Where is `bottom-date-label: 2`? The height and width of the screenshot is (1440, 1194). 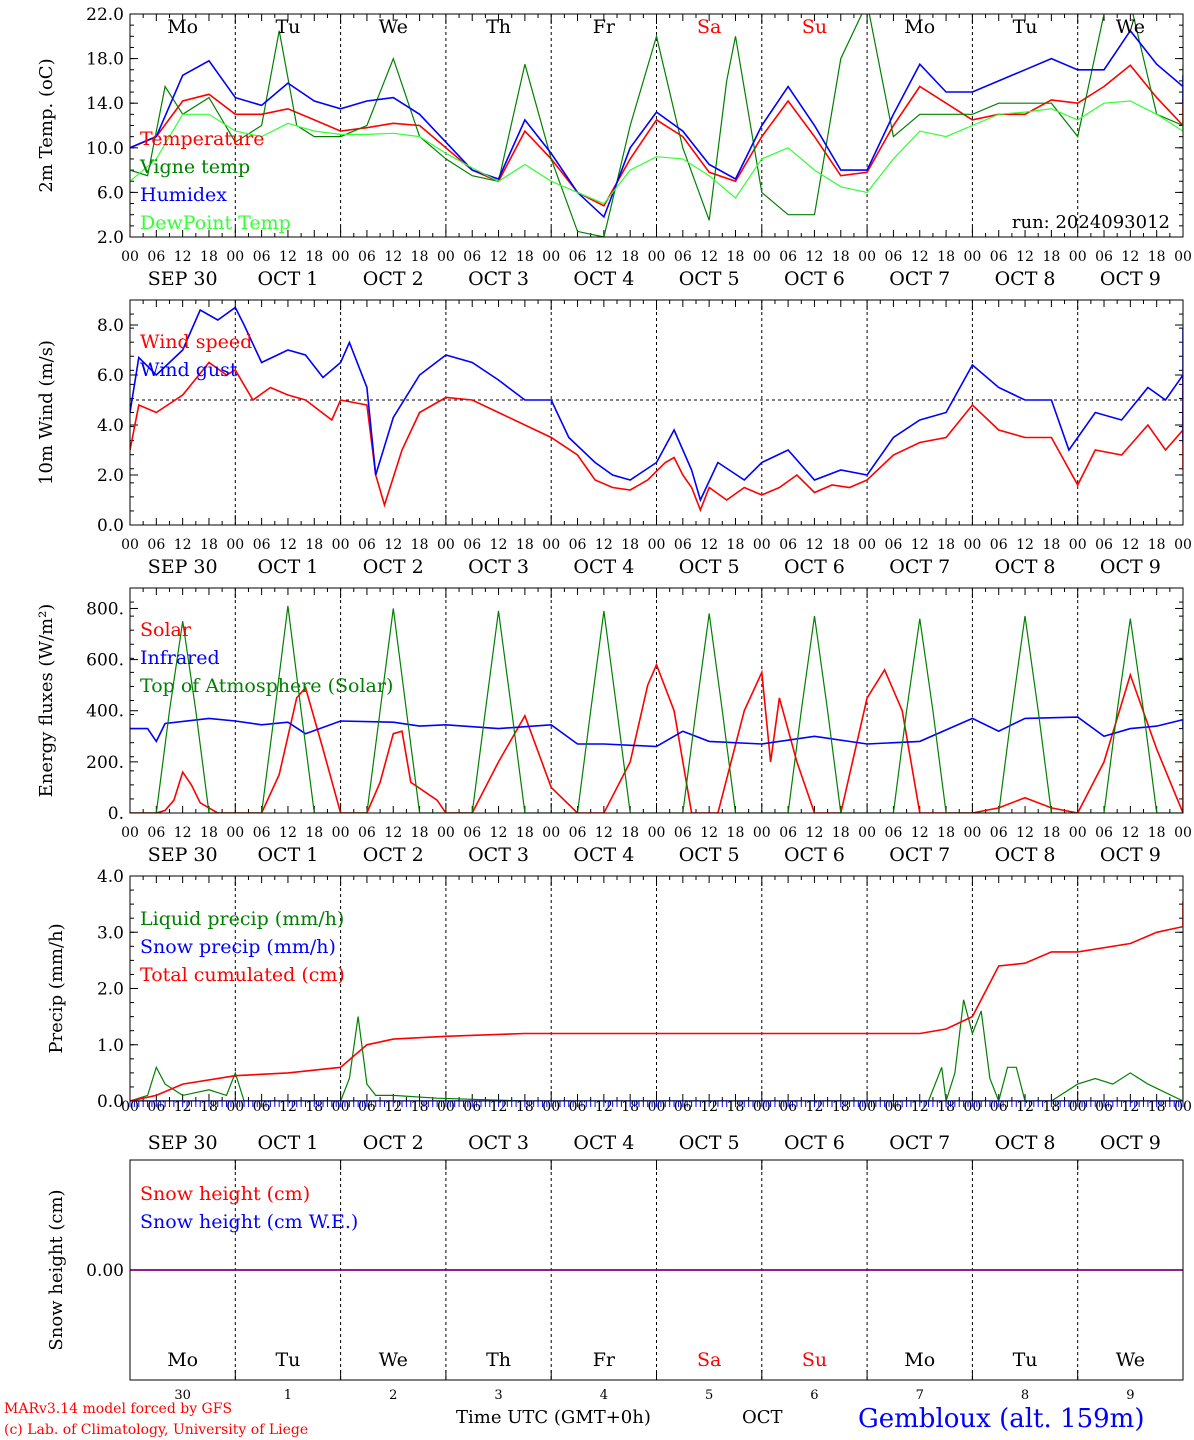 bottom-date-label: 2 is located at coordinates (393, 1395).